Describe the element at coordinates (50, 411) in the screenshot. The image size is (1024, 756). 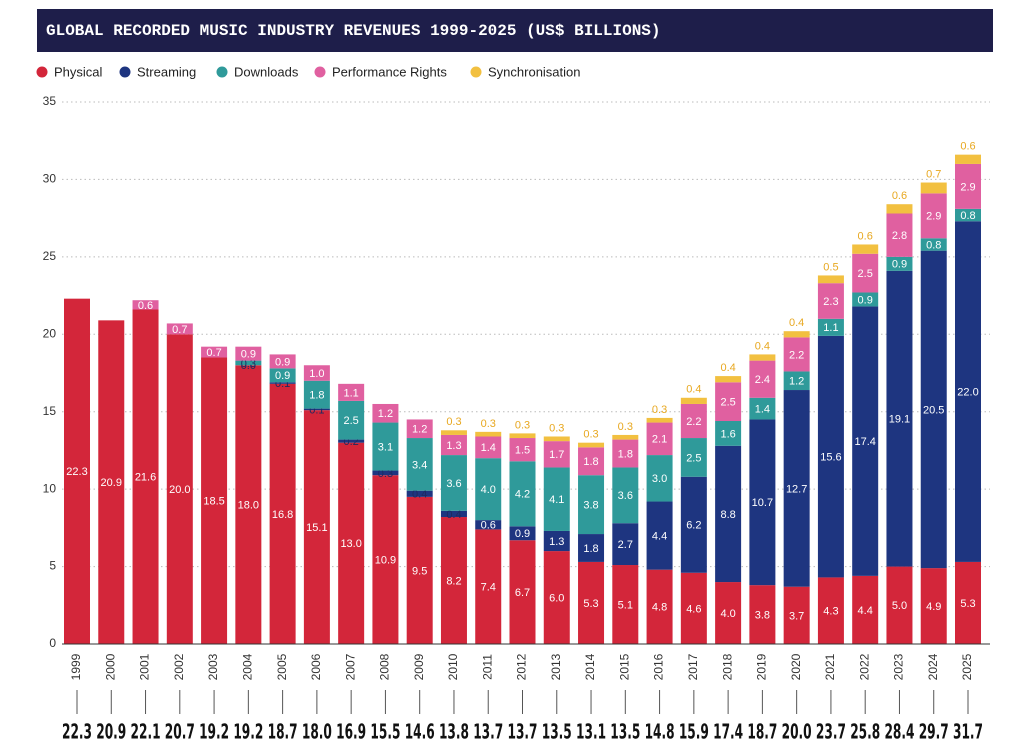
I see `y-tick-label: 15` at that location.